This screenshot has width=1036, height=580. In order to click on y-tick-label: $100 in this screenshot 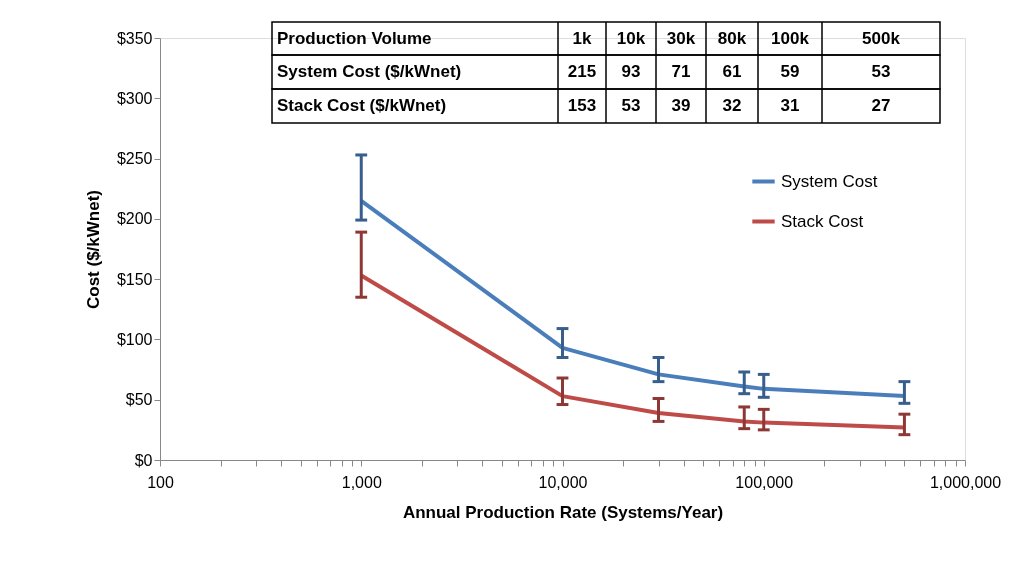, I will do `click(134, 339)`.